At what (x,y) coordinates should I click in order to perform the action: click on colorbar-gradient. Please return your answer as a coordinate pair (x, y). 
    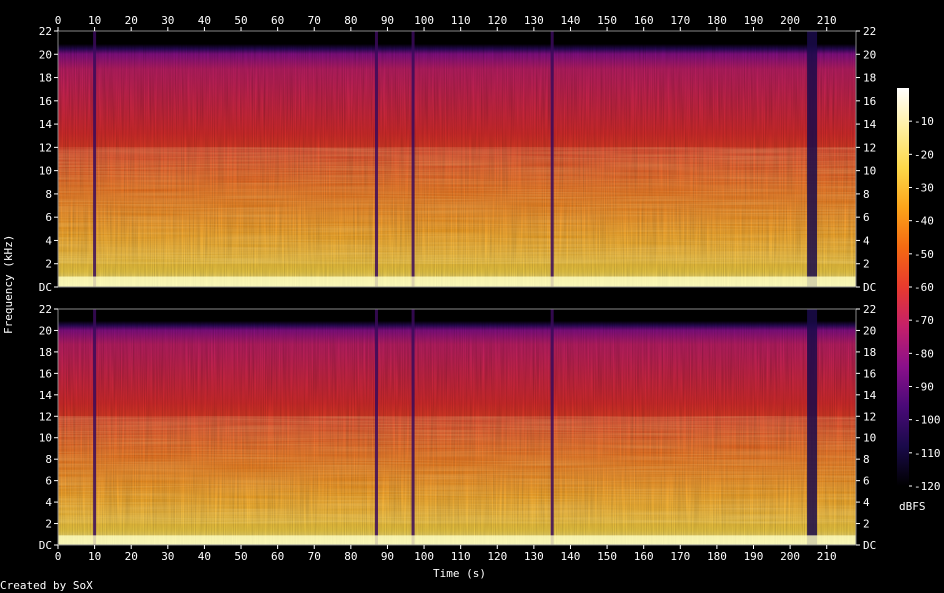
    Looking at the image, I should click on (903, 287).